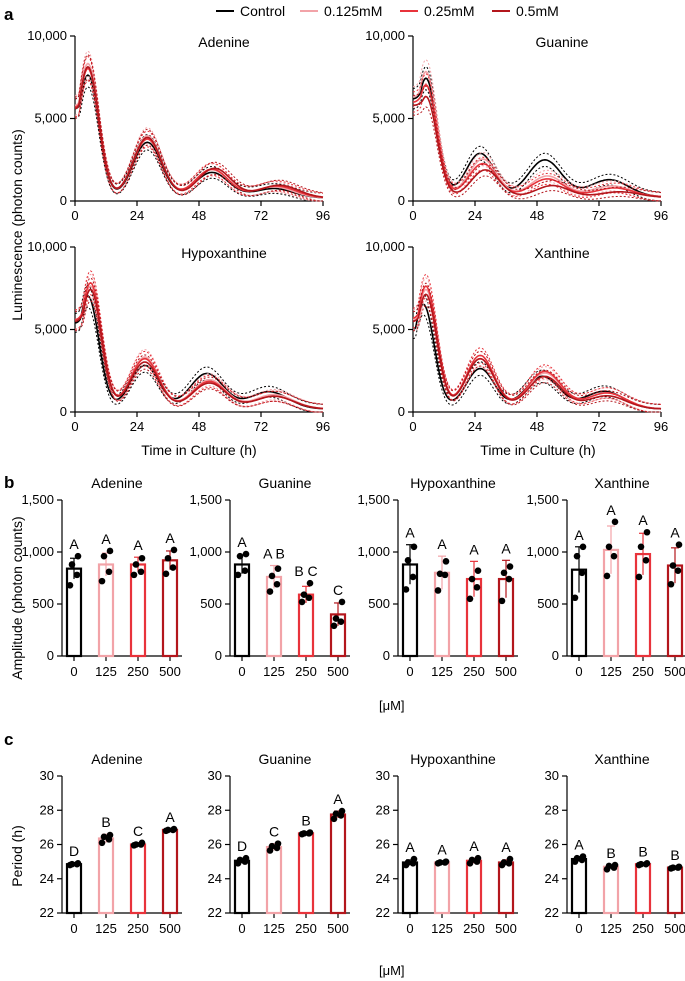 The height and width of the screenshot is (981, 685). Describe the element at coordinates (548, 603) in the screenshot. I see `y-tick-label: 500` at that location.